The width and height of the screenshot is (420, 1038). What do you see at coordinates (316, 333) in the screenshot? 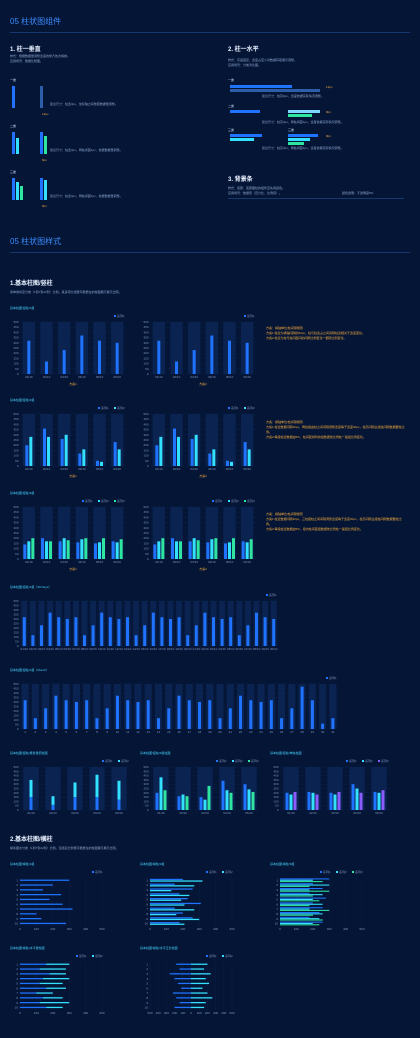
I see `annotation-line: 方案1:柱宽为横轴间隔的20px，柱与柱宽占之间间隔柱宽相关于宽度变化。` at bounding box center [316, 333].